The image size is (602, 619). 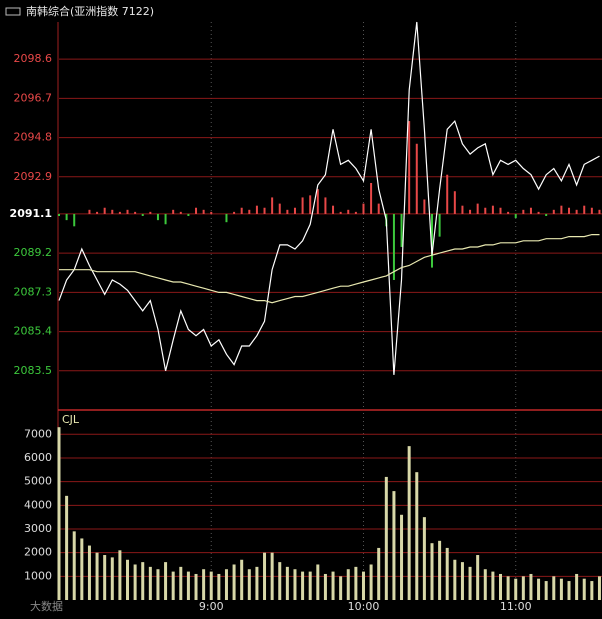 What do you see at coordinates (33, 176) in the screenshot?
I see `y-tick-label: 2092.9` at bounding box center [33, 176].